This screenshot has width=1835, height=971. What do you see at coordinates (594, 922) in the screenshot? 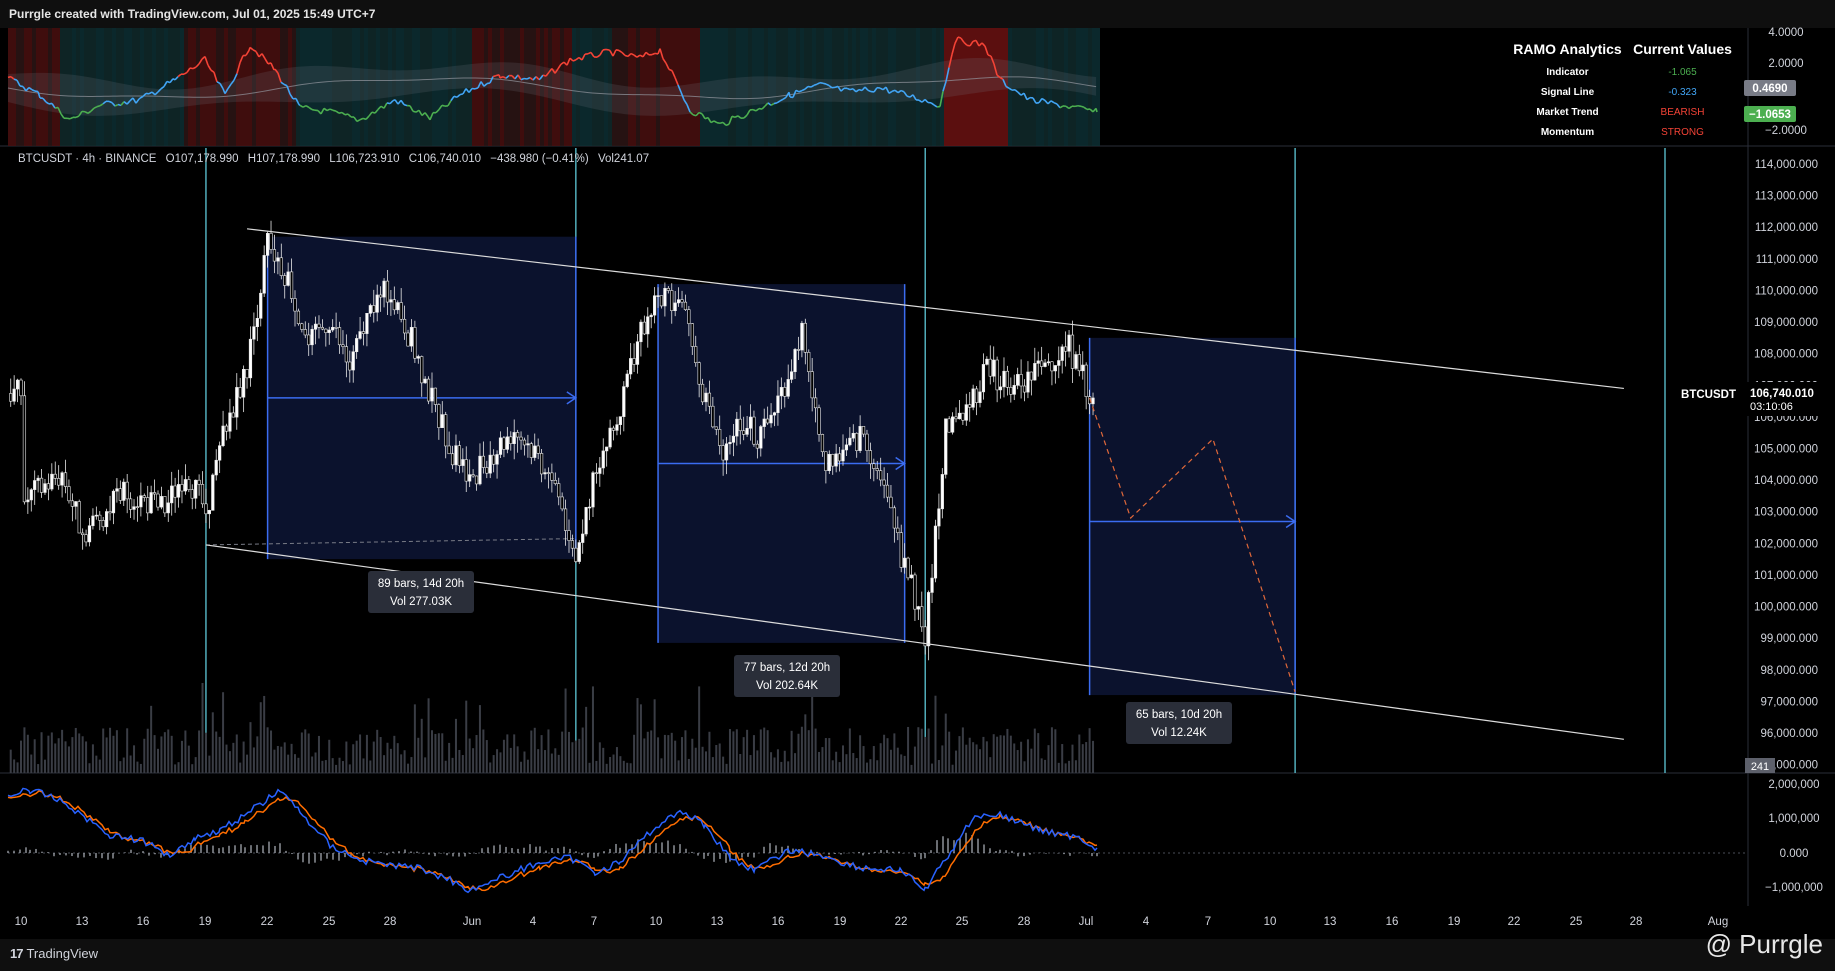
I see `time-tick-label: 7` at bounding box center [594, 922].